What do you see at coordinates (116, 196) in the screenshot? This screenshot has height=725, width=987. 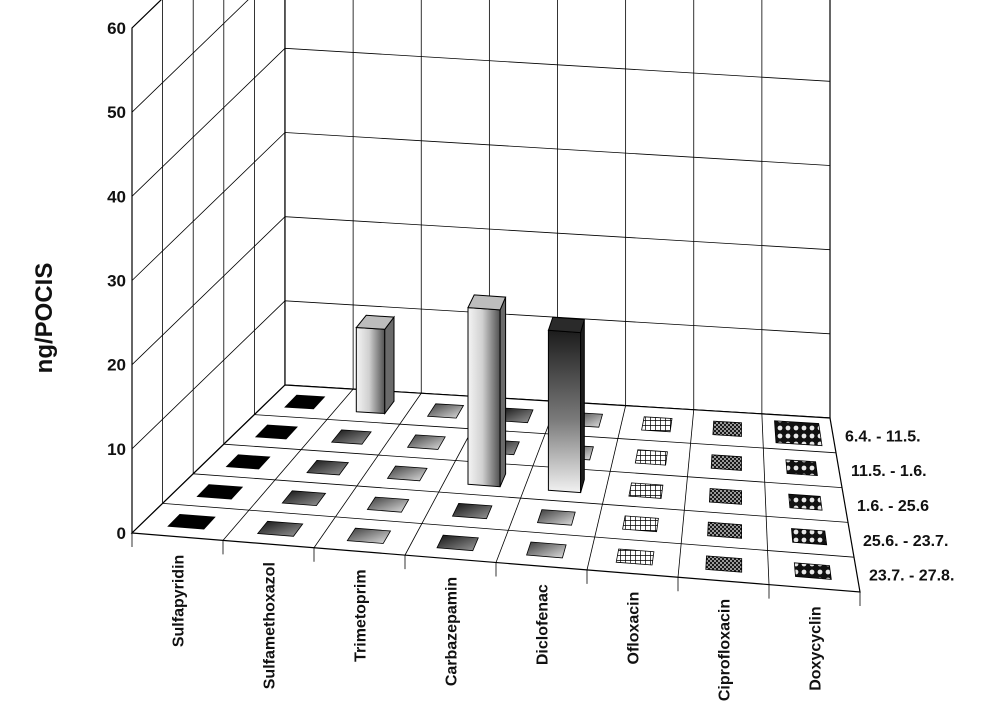 I see `y-tick-label: 40` at bounding box center [116, 196].